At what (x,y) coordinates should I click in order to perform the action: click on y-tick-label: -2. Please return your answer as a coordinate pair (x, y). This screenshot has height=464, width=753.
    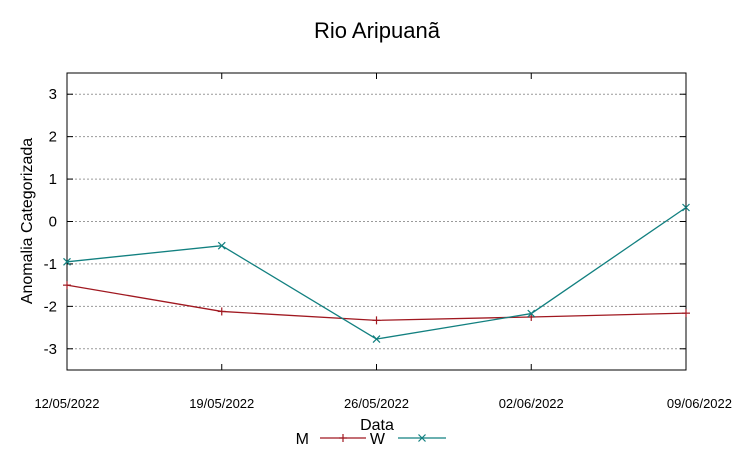
    Looking at the image, I should click on (50, 306).